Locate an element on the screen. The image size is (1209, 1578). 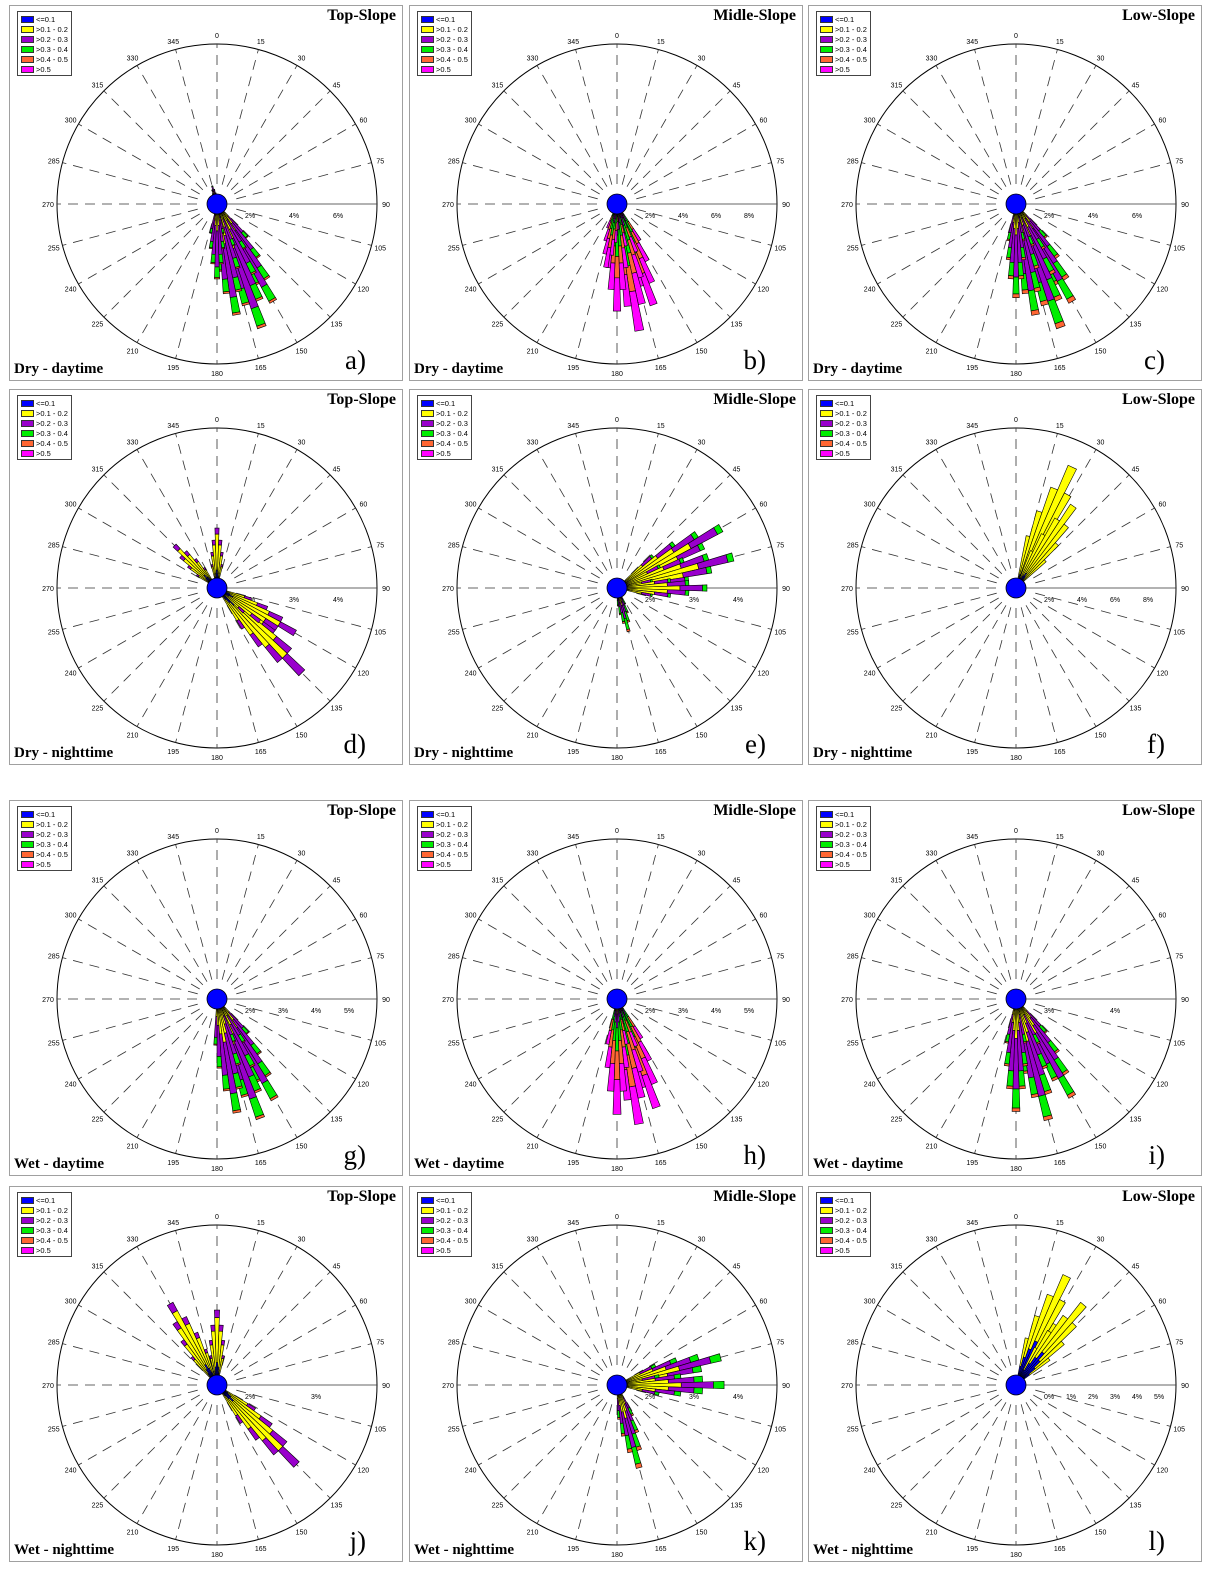
direction-label: 300 is located at coordinates (471, 1302).